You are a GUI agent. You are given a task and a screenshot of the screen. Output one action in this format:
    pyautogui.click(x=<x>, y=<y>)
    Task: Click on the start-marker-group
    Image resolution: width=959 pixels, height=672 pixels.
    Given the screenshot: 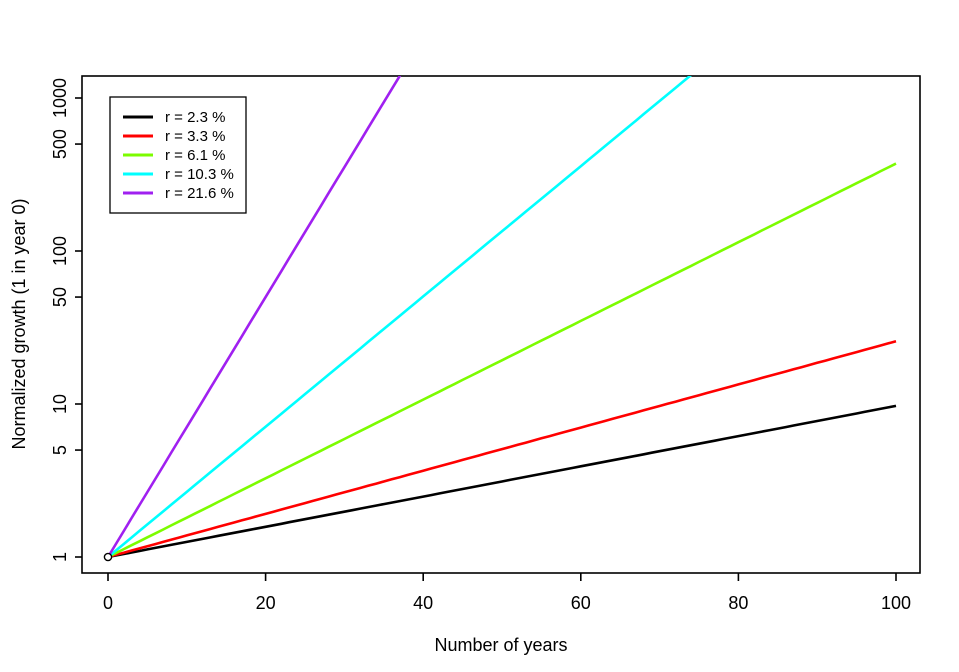 What is the action you would take?
    pyautogui.click(x=108, y=557)
    